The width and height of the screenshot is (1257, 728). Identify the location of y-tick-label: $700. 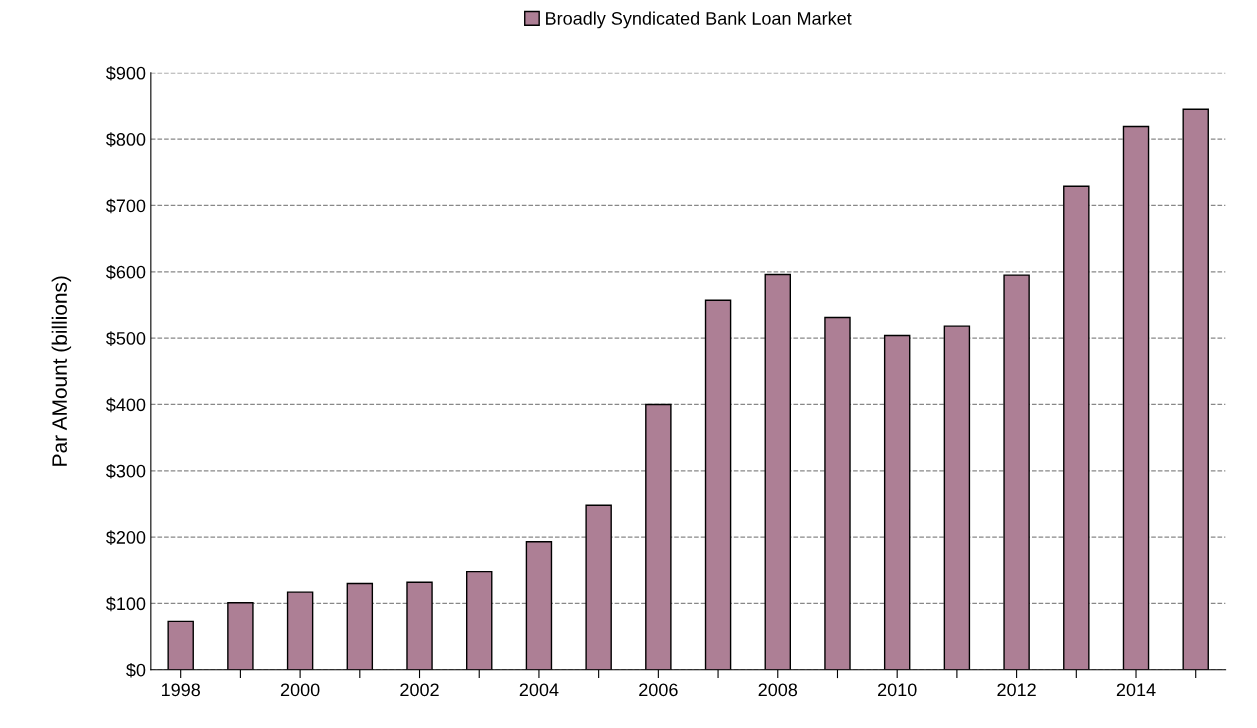
(126, 206).